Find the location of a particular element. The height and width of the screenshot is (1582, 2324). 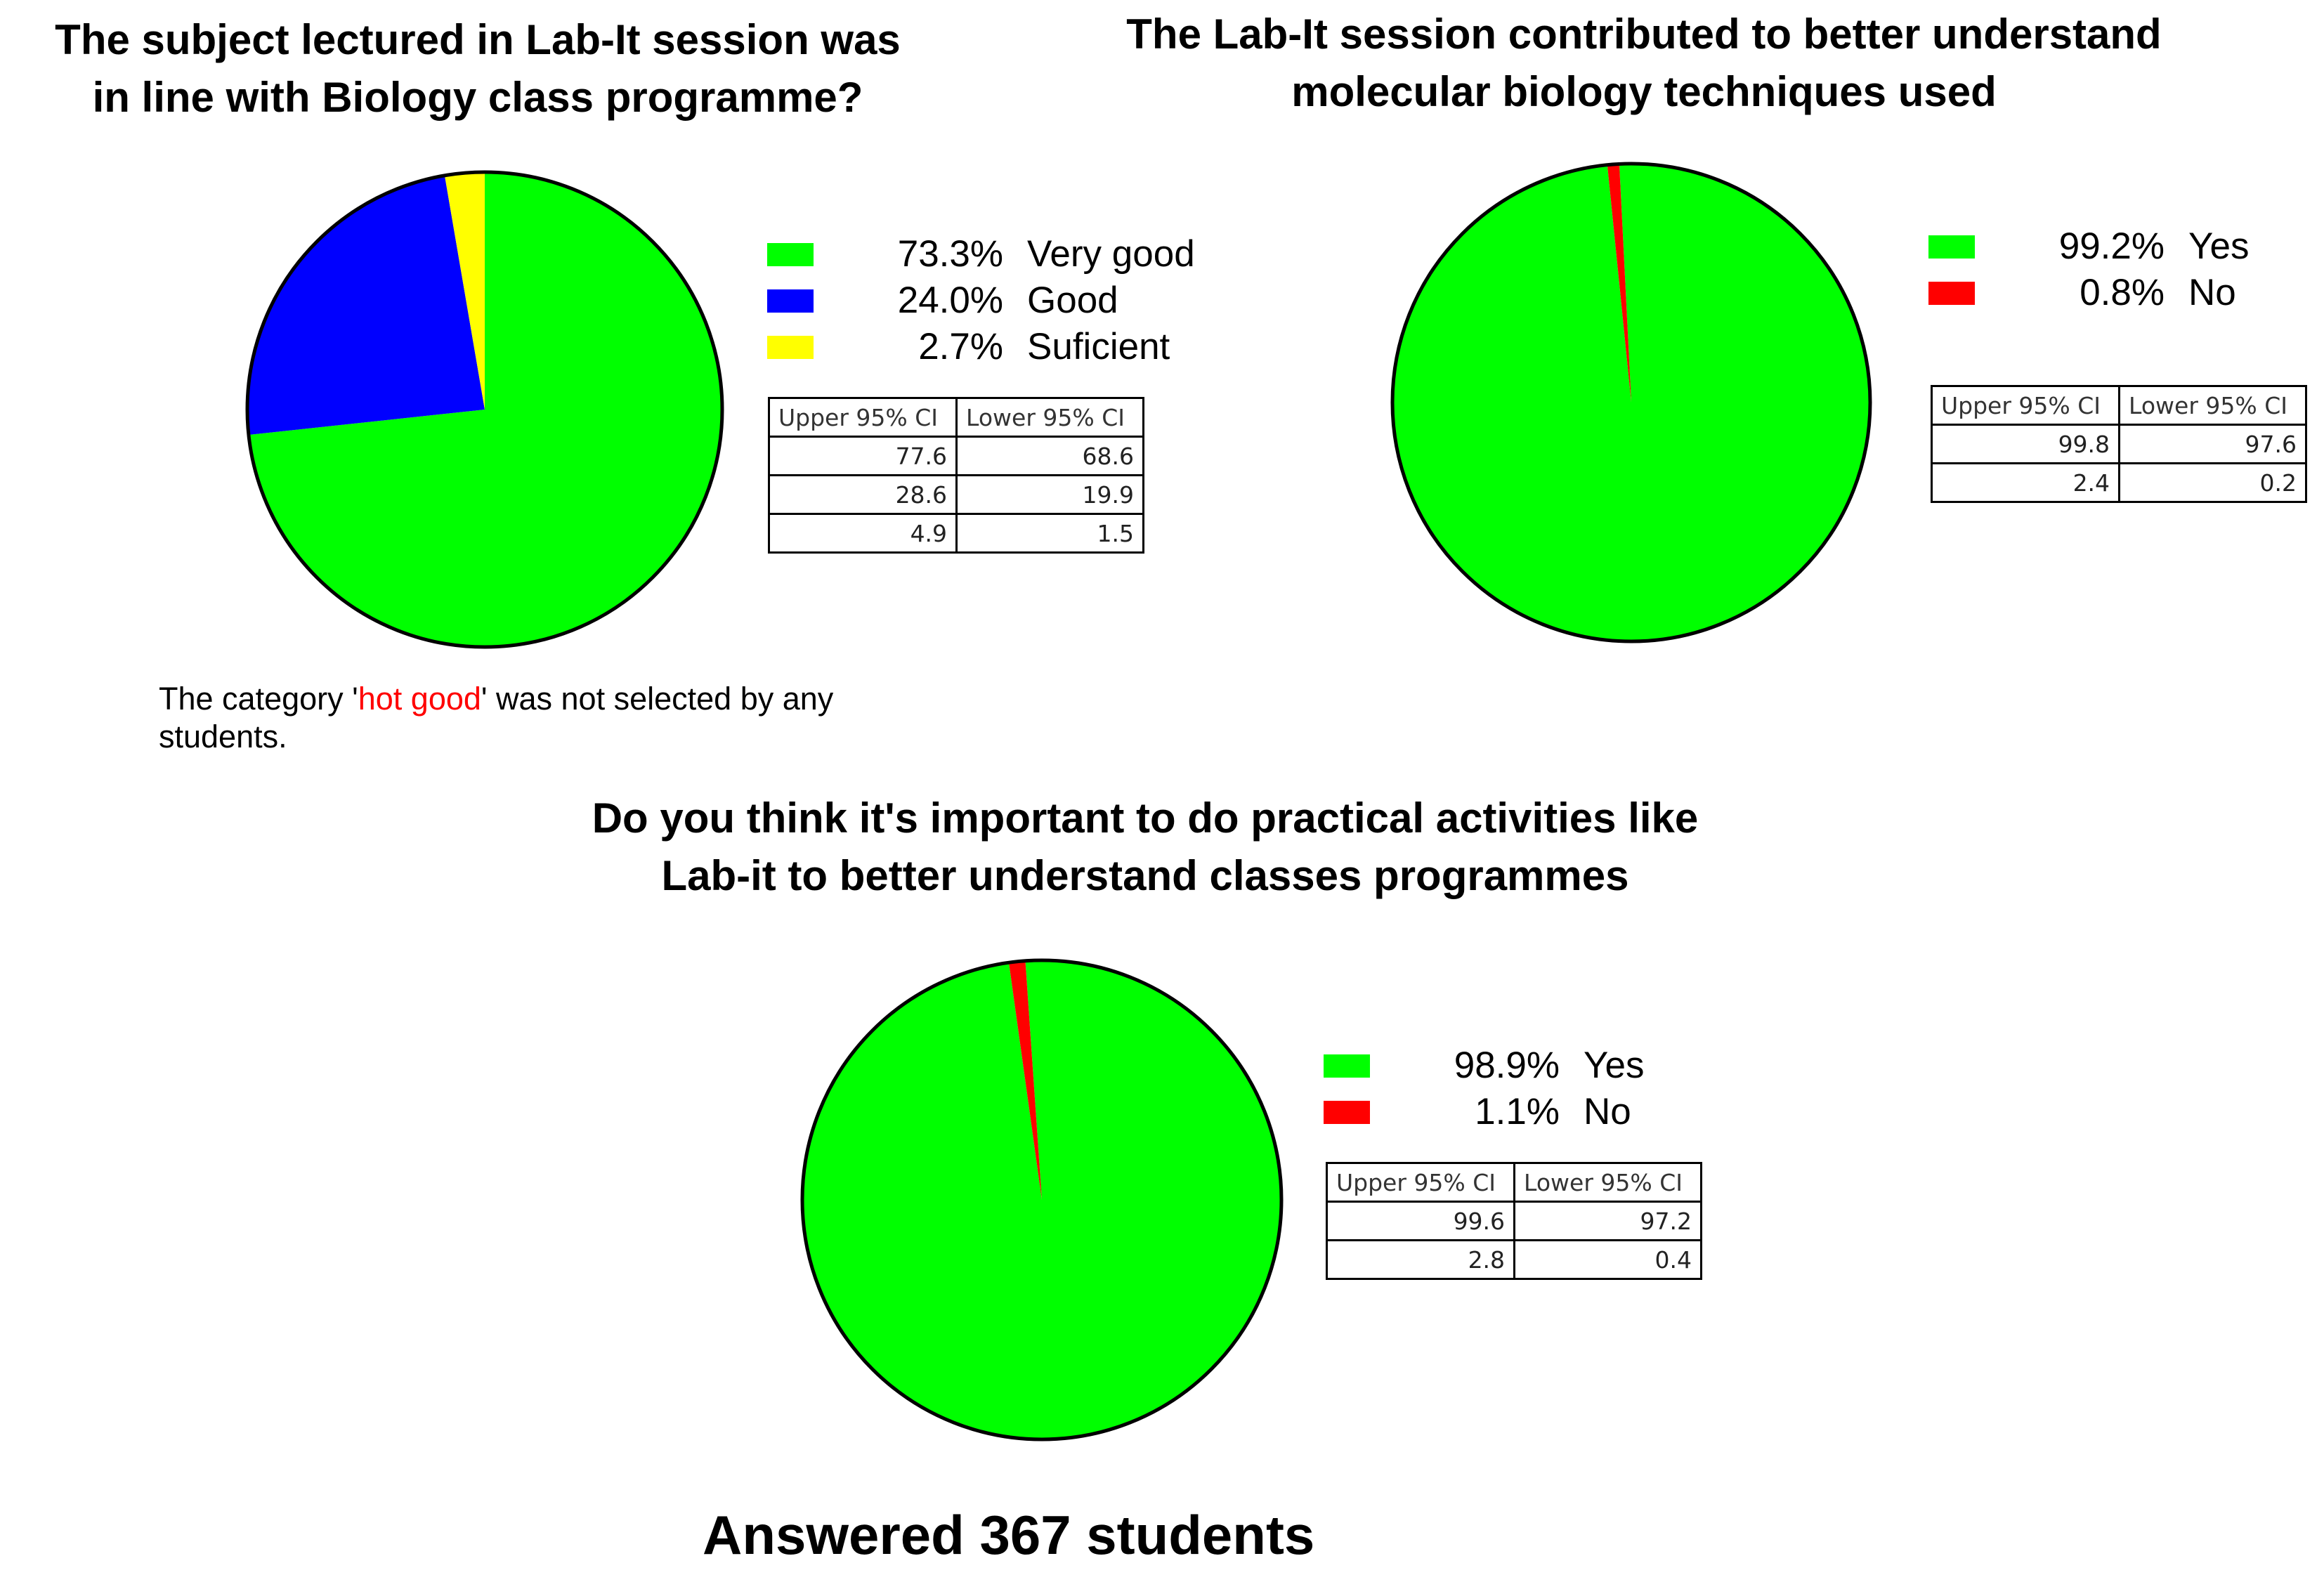

ci-cell-lower: 97.6 is located at coordinates (2212, 444).